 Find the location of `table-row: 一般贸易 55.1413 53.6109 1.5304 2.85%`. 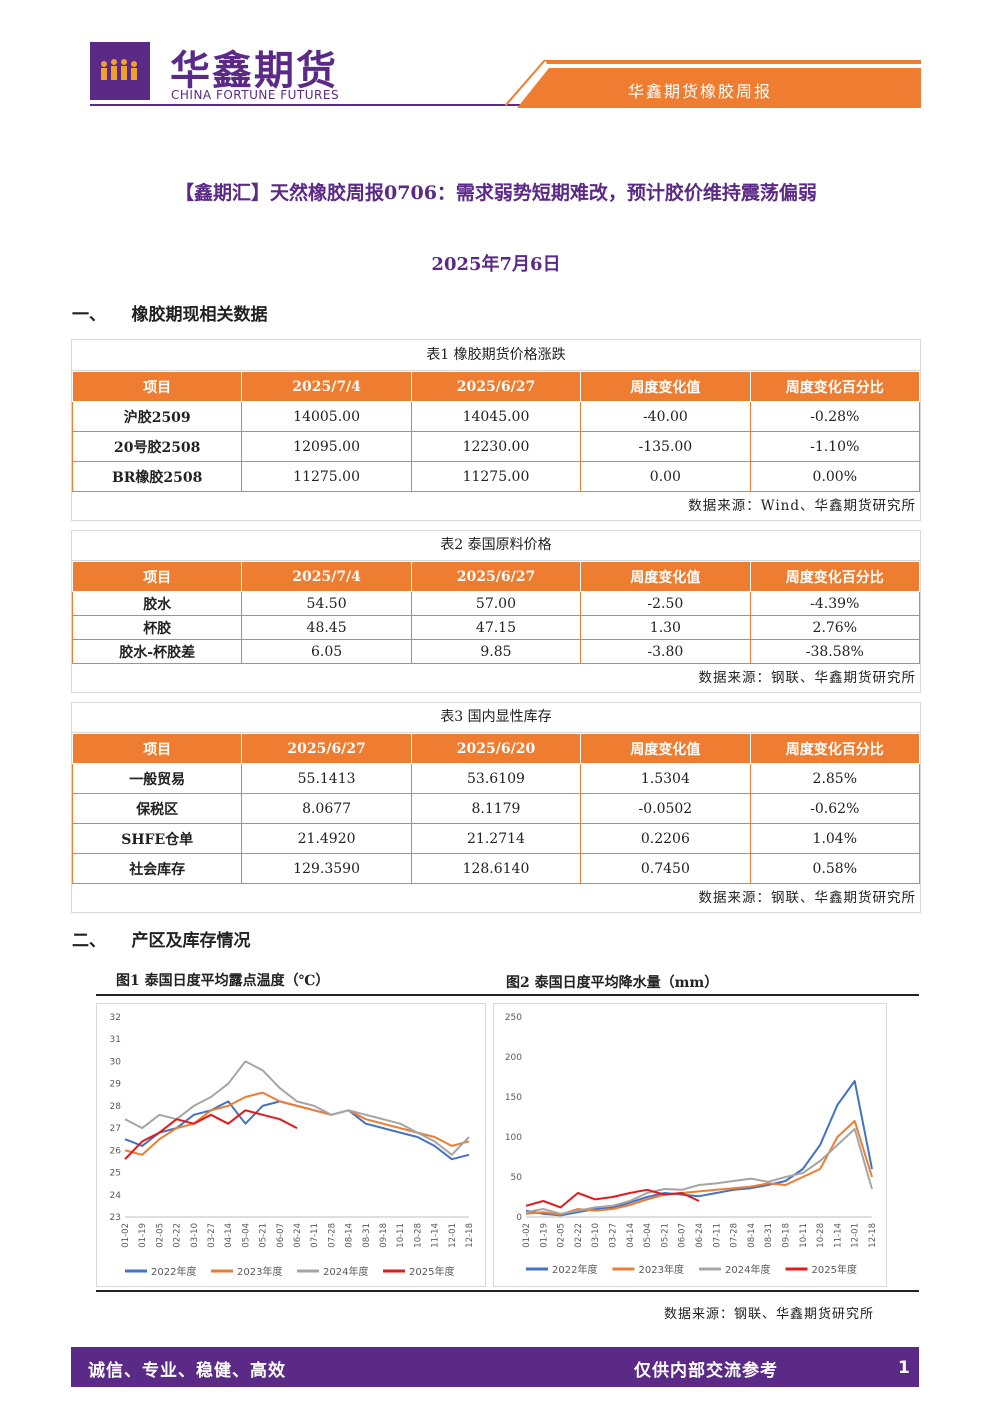

table-row: 一般贸易 55.1413 53.6109 1.5304 2.85% is located at coordinates (496, 778).